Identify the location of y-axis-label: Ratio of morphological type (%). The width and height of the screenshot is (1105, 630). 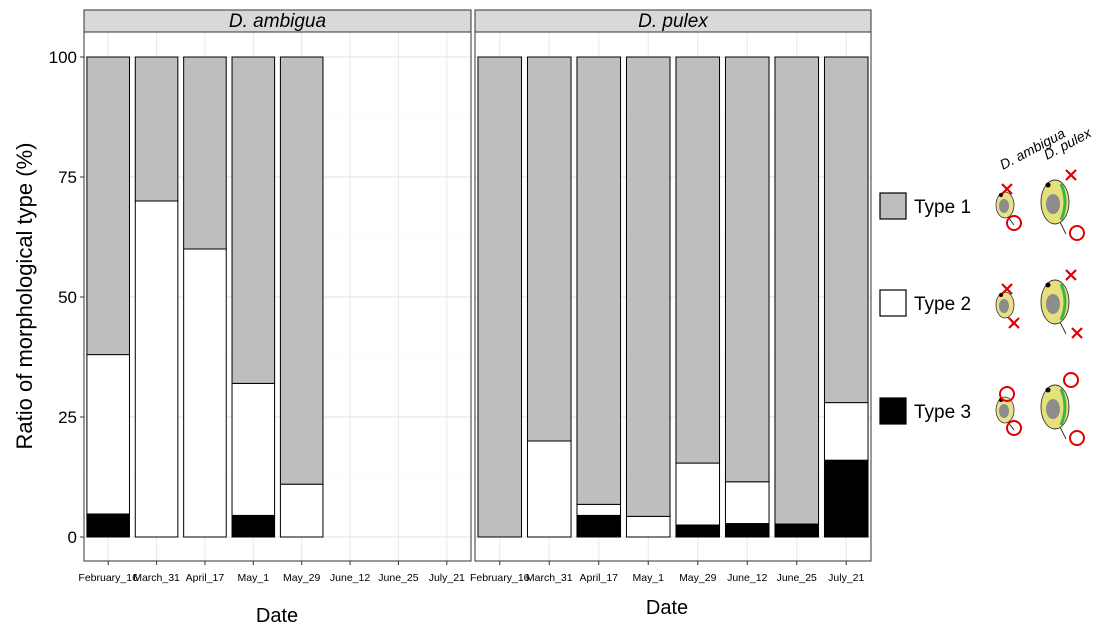
(24, 296).